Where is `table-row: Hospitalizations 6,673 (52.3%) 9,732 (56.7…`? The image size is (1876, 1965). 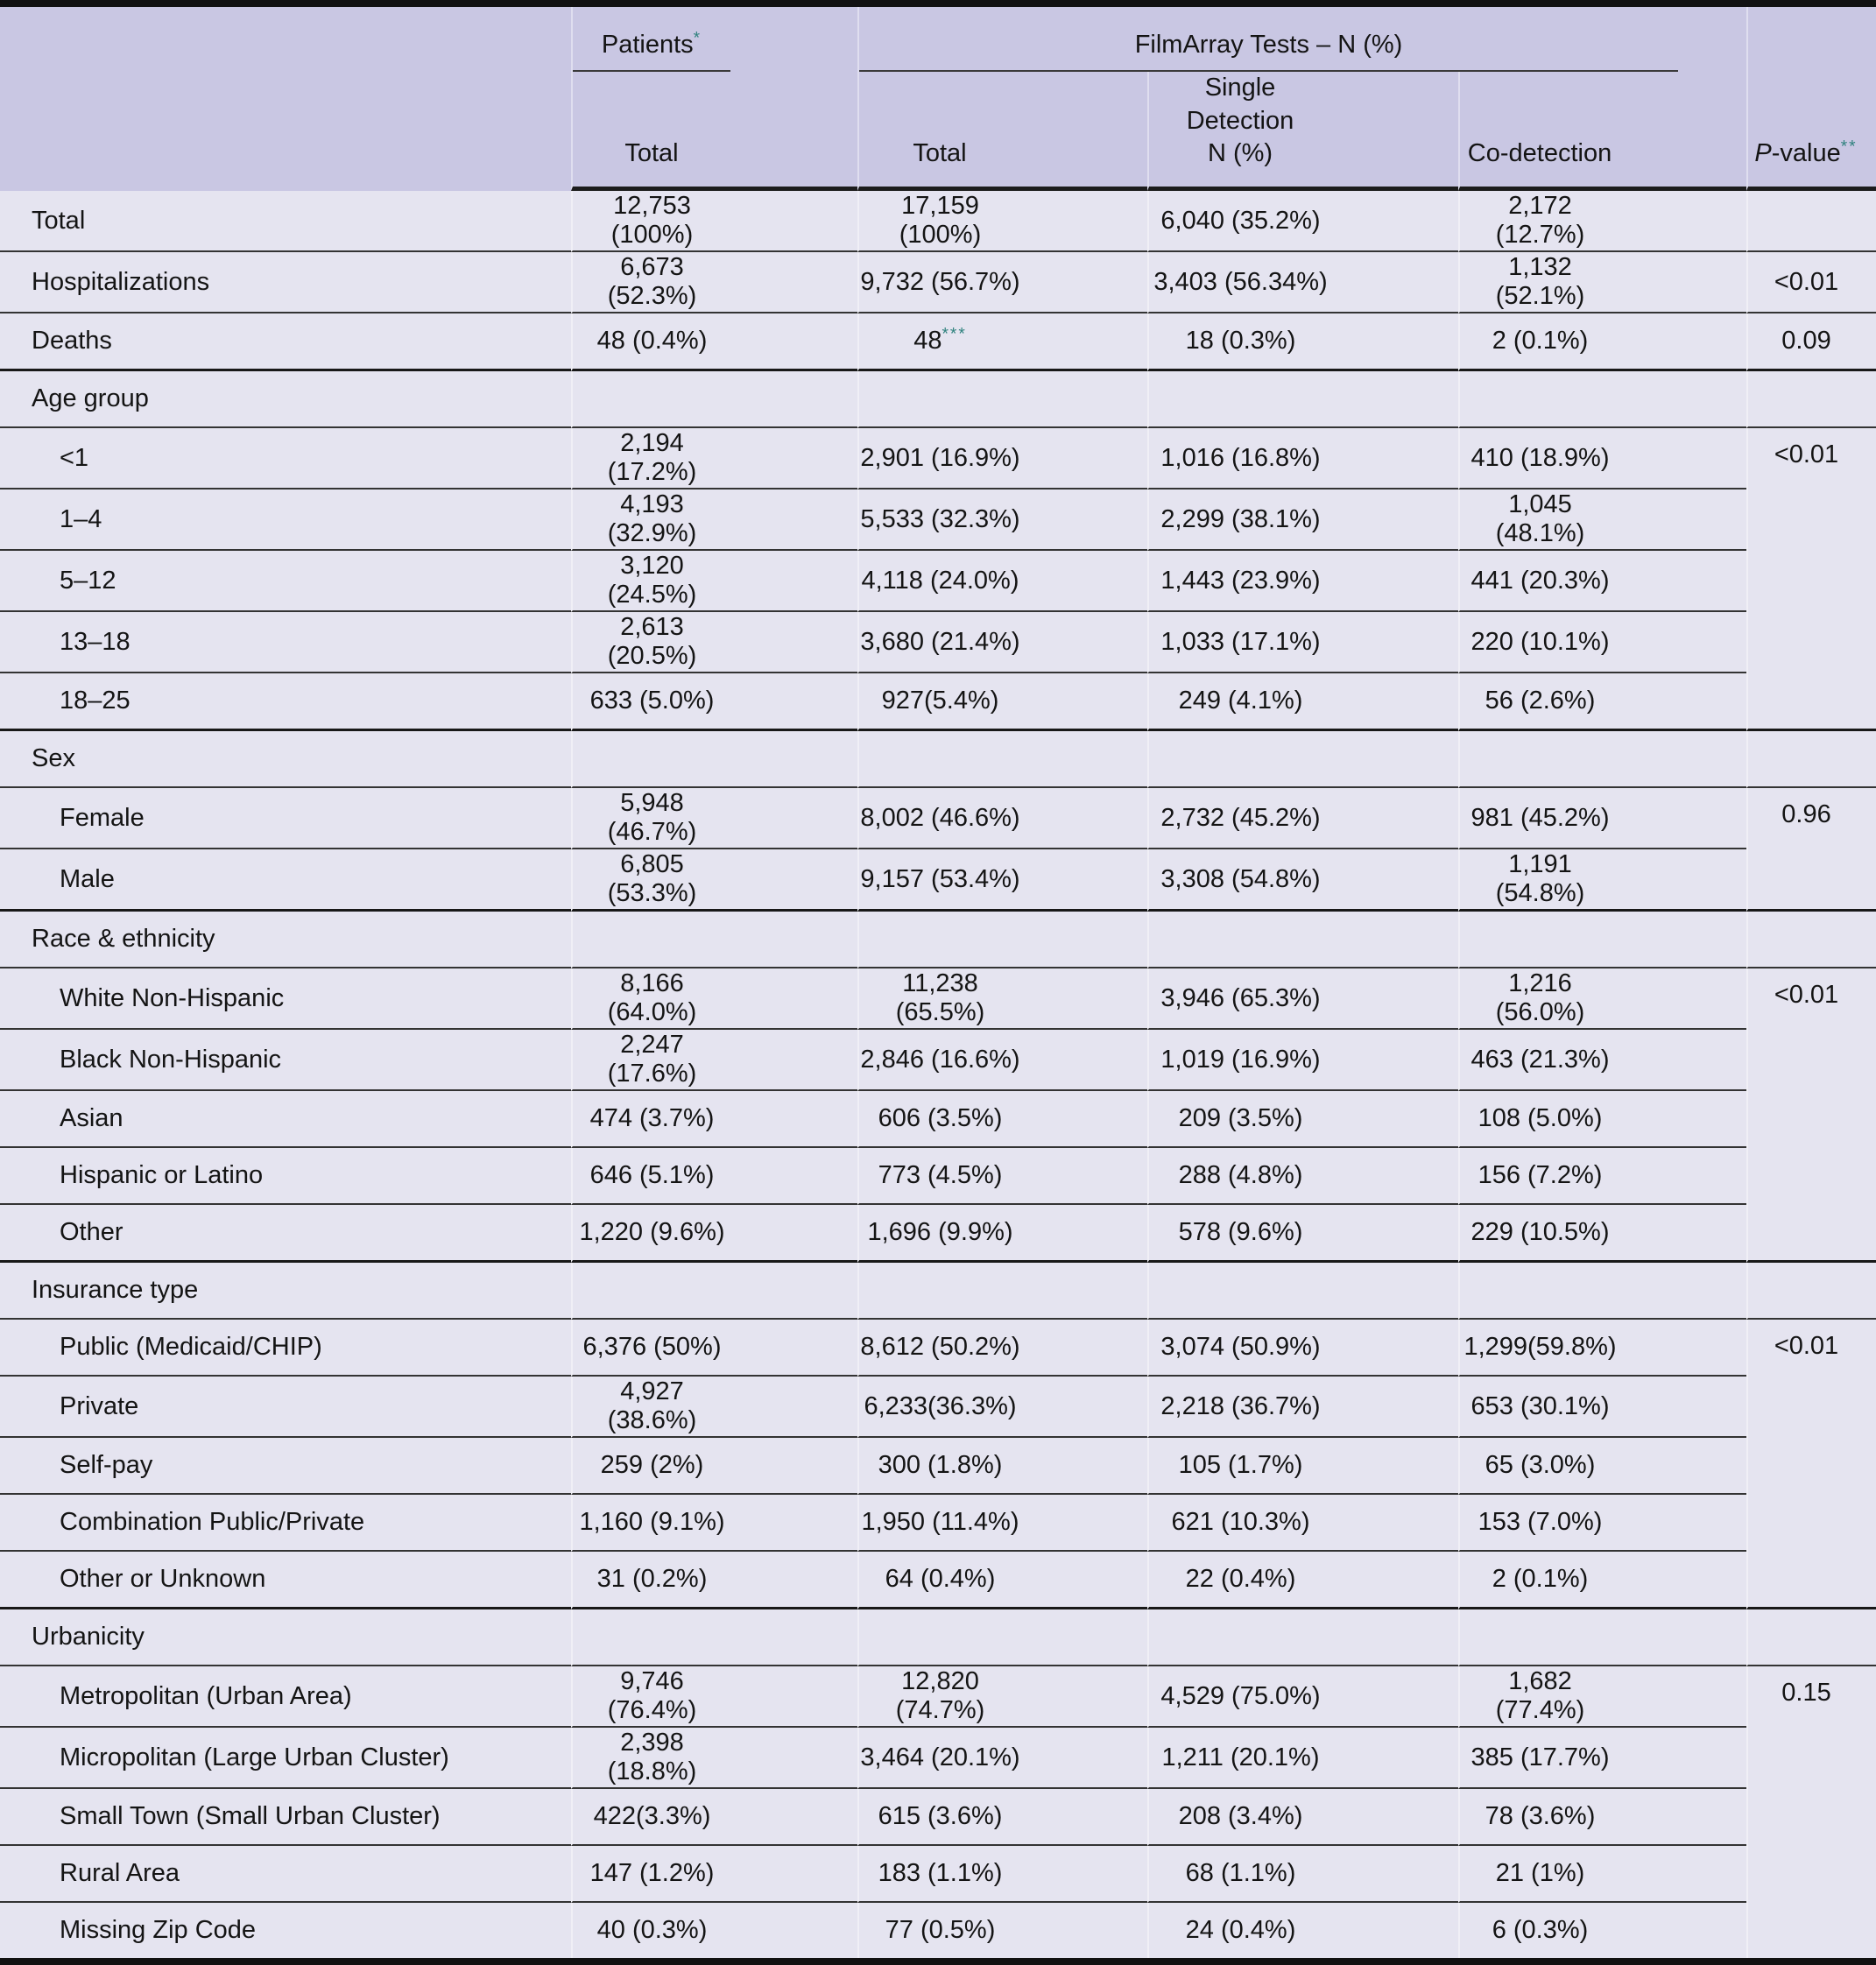 table-row: Hospitalizations 6,673 (52.3%) 9,732 (56.7… is located at coordinates (938, 283).